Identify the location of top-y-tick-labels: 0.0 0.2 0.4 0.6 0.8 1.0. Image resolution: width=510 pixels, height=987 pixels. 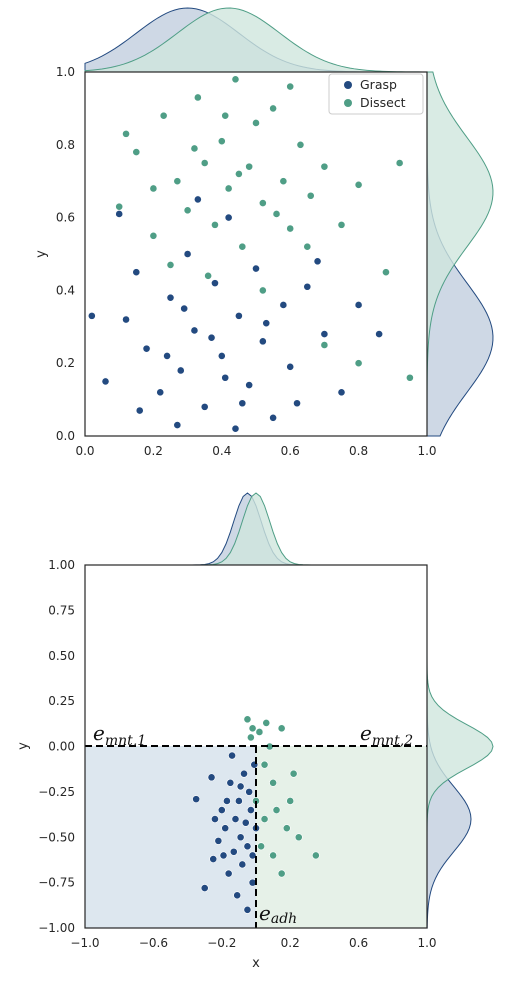
(65, 254).